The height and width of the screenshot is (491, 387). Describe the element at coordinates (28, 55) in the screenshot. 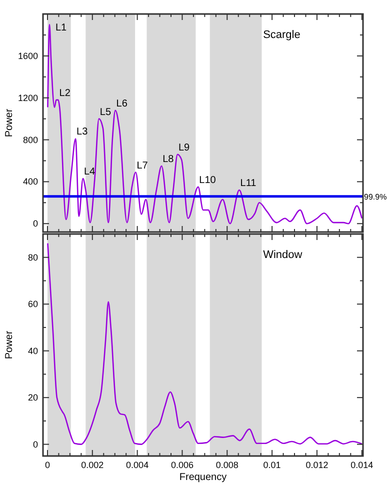

I see `y-tick-label: 1600` at that location.